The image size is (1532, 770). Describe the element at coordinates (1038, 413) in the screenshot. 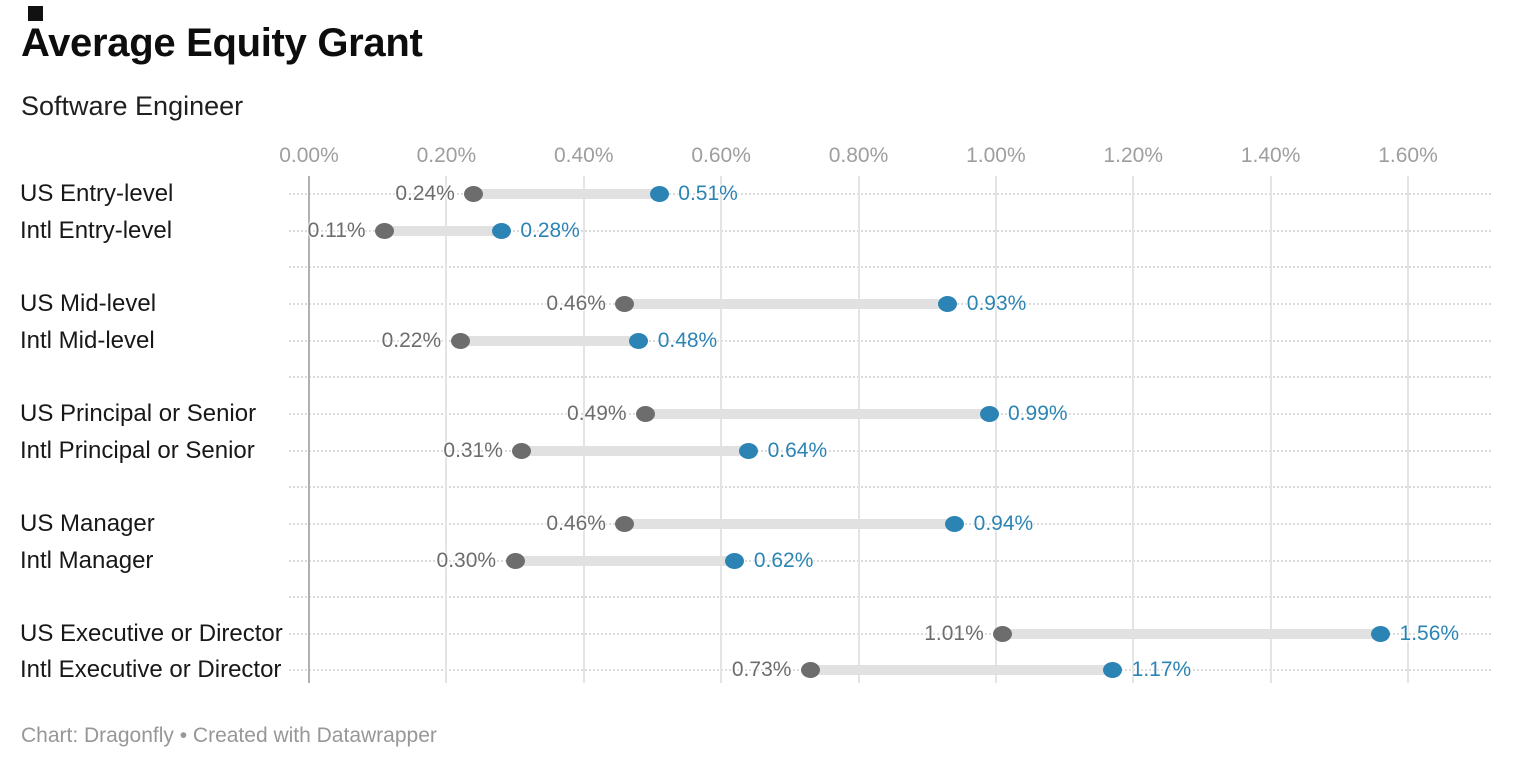

I see `end-value-label: 0.99%` at that location.